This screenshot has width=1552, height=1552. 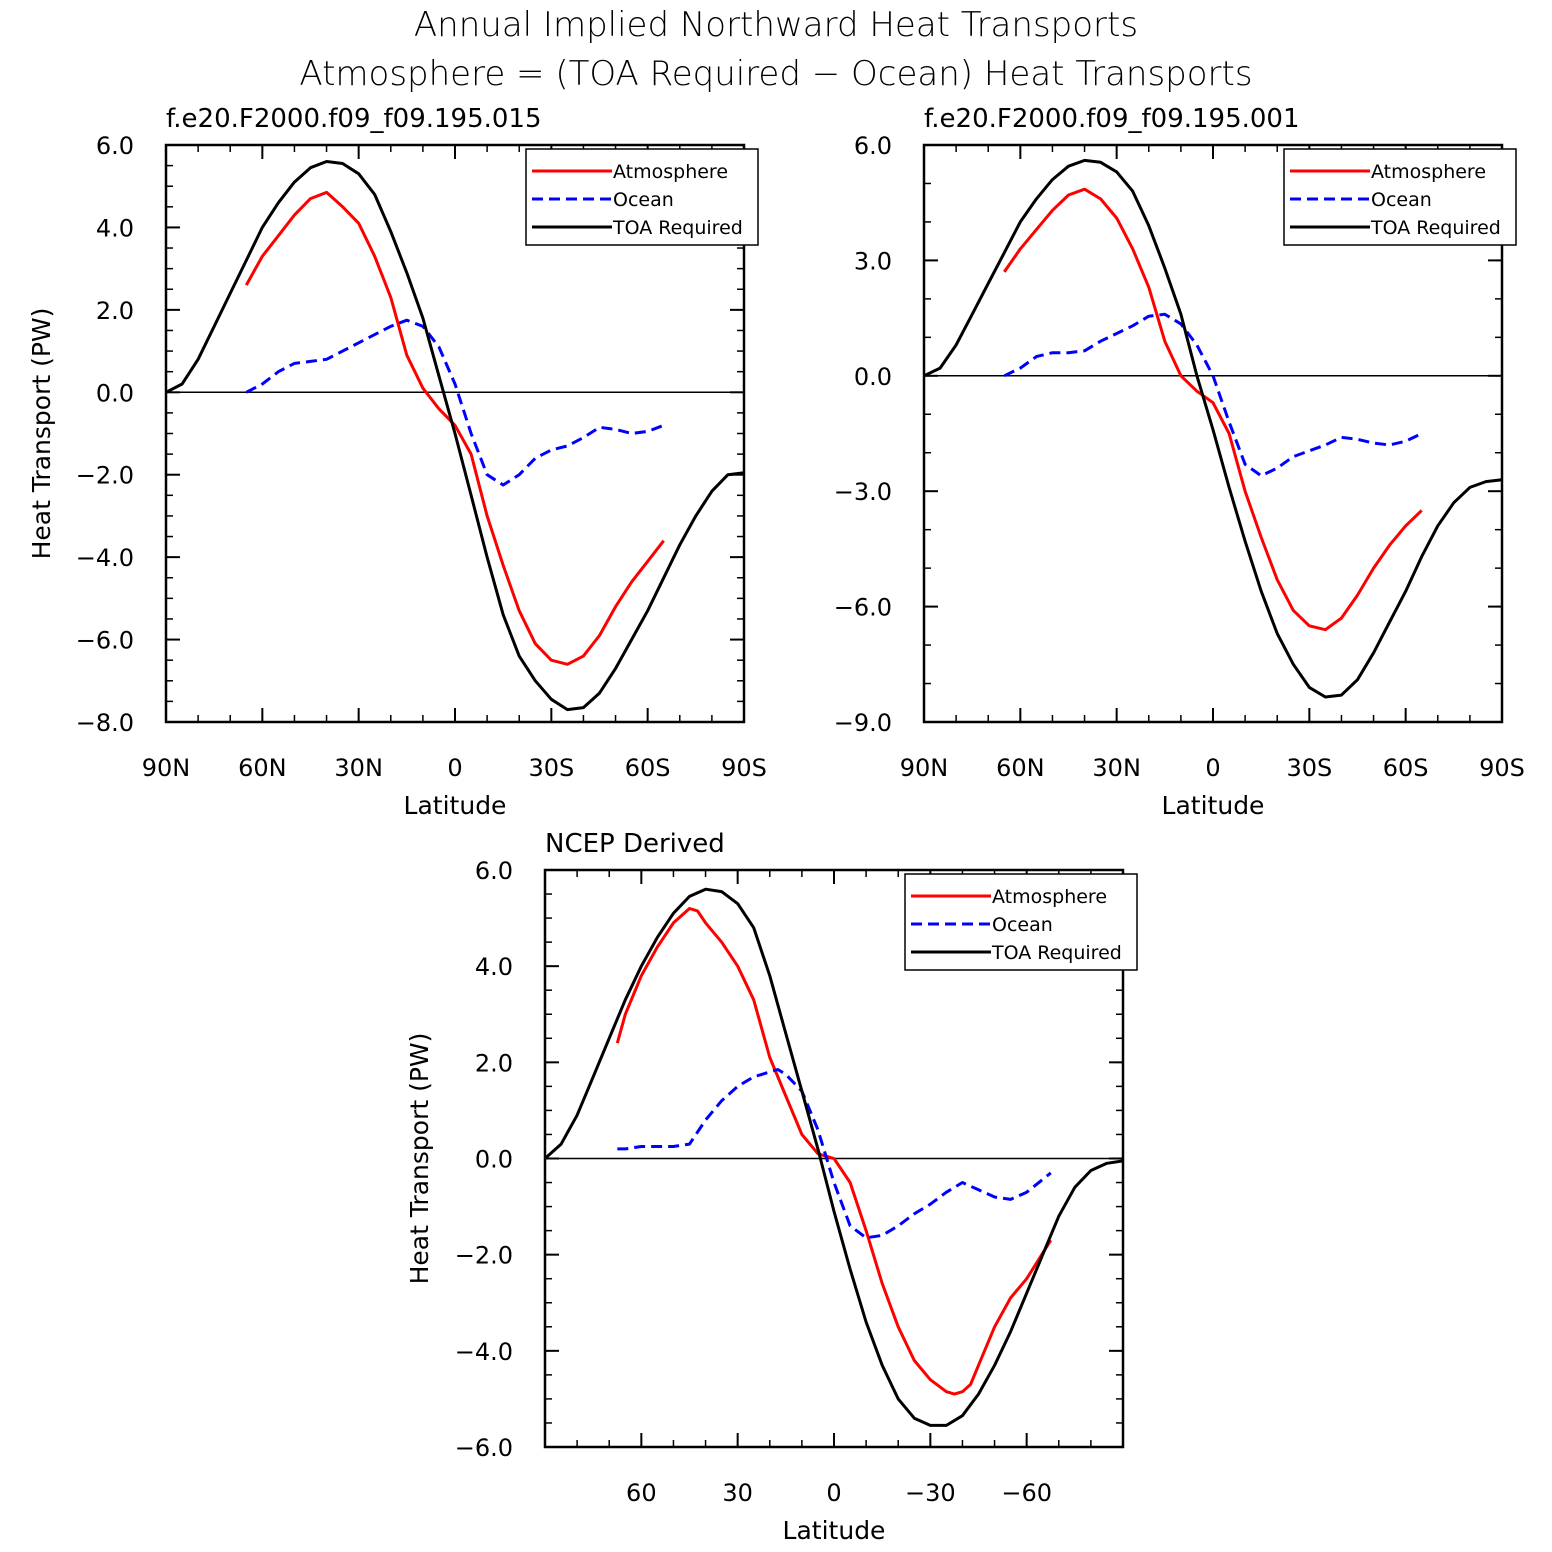 What do you see at coordinates (930, 1493) in the screenshot?
I see `x-tick-label: −30` at bounding box center [930, 1493].